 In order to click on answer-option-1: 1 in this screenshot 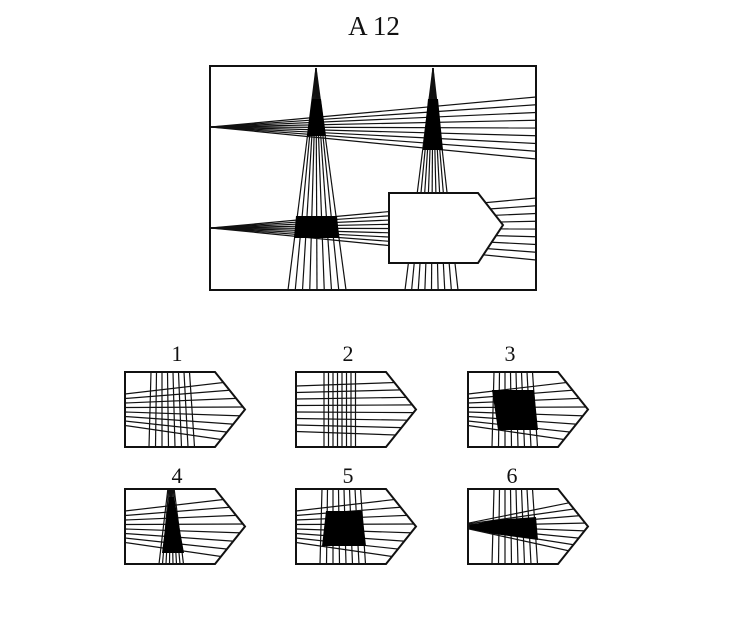, I will do `click(185, 394)`.